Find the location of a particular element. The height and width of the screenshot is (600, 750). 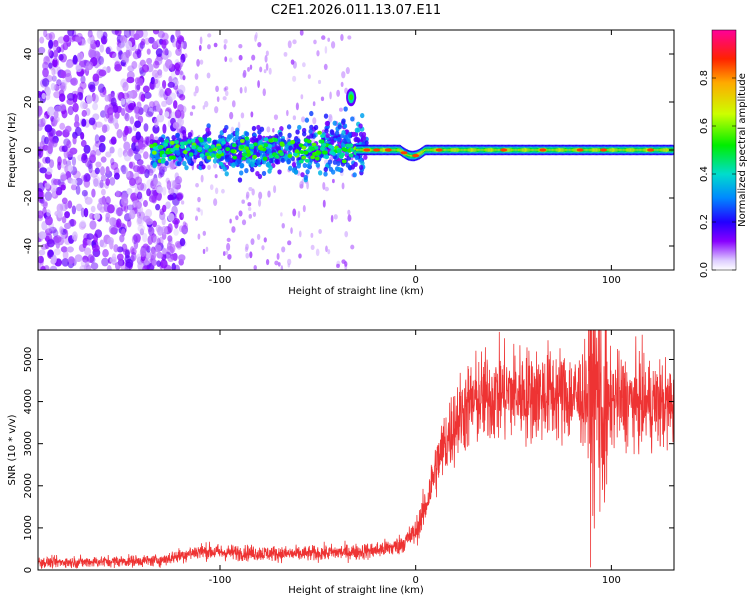

spectrogram-y-label: Frequency (Hz) is located at coordinates (12, 150).